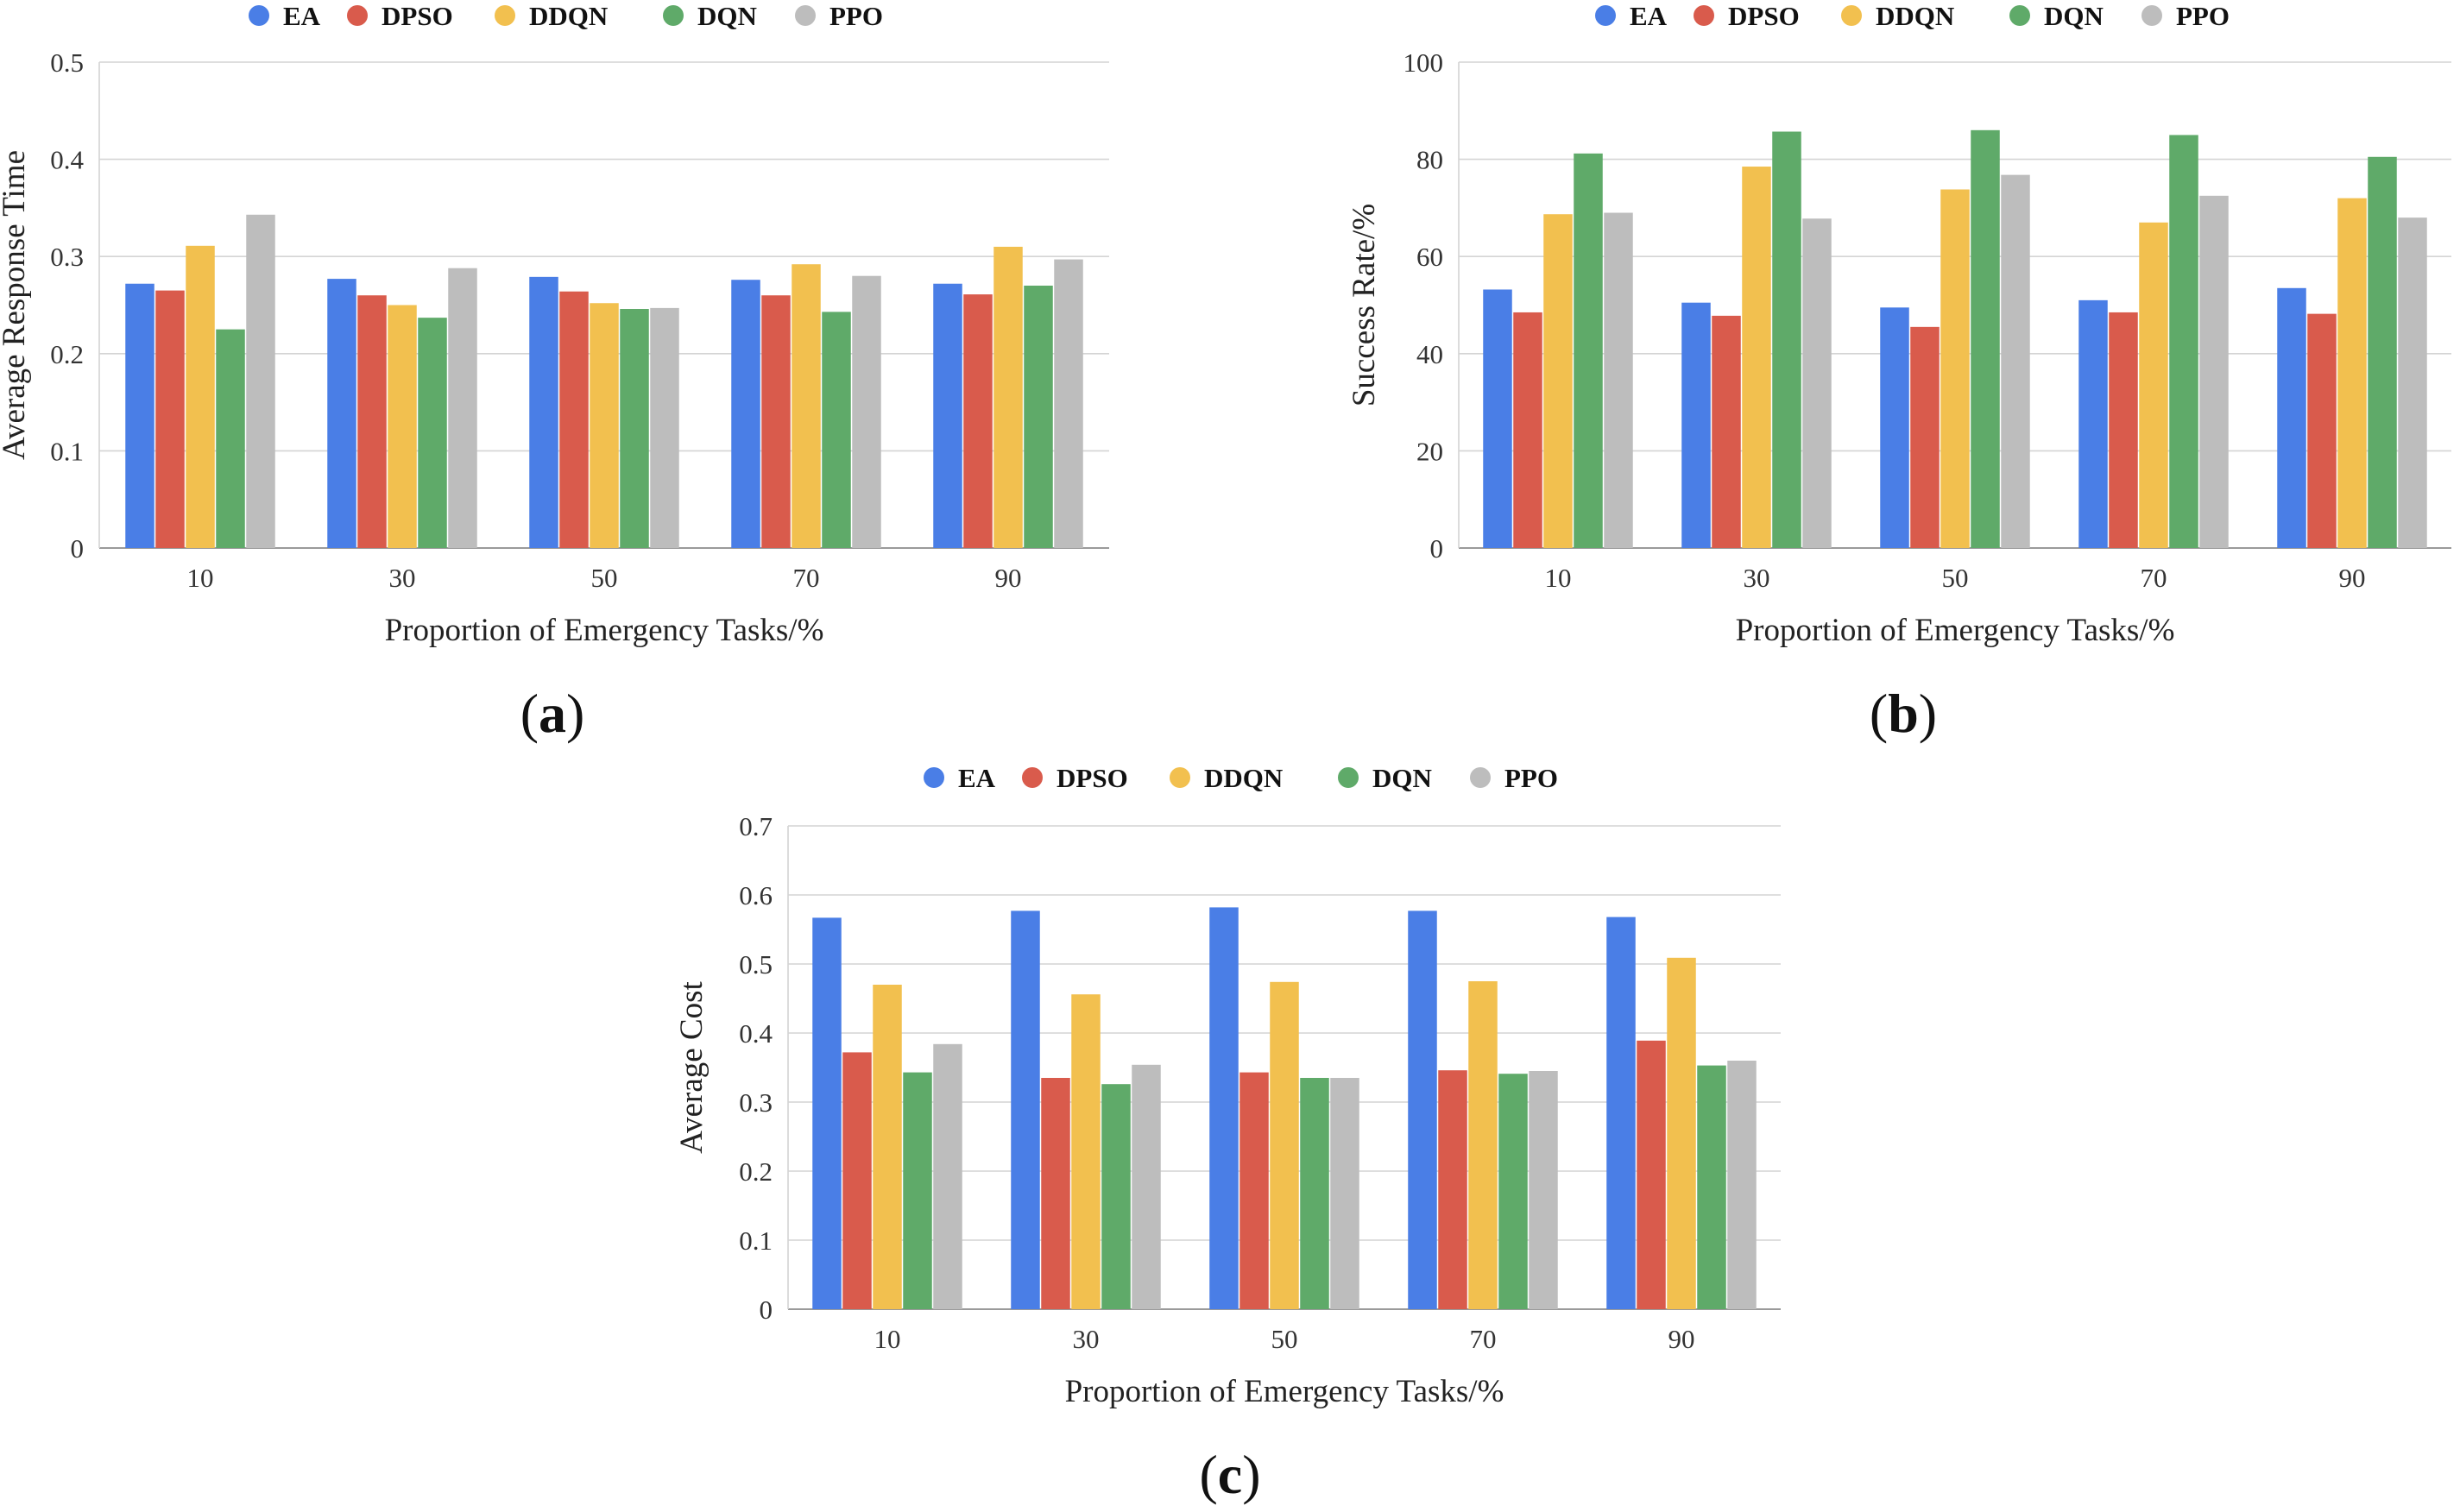 This screenshot has width=2460, height=1512. What do you see at coordinates (756, 826) in the screenshot?
I see `y-tick-label: 0.7` at bounding box center [756, 826].